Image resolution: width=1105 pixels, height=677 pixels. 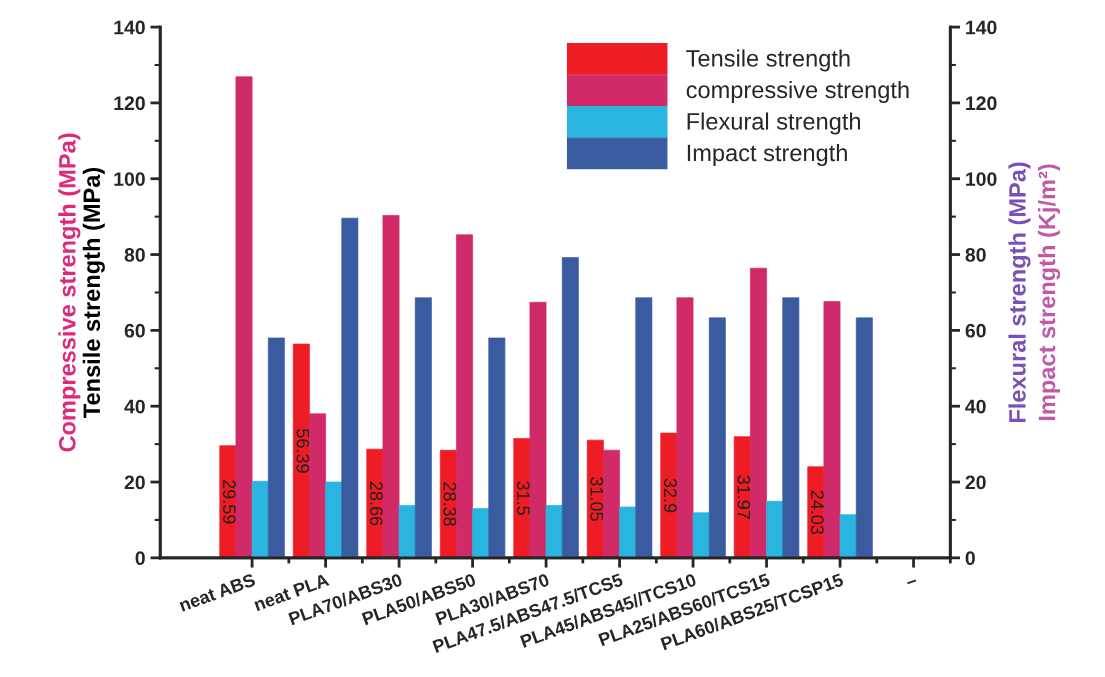 What do you see at coordinates (134, 482) in the screenshot?
I see `y-tick-label: 20` at bounding box center [134, 482].